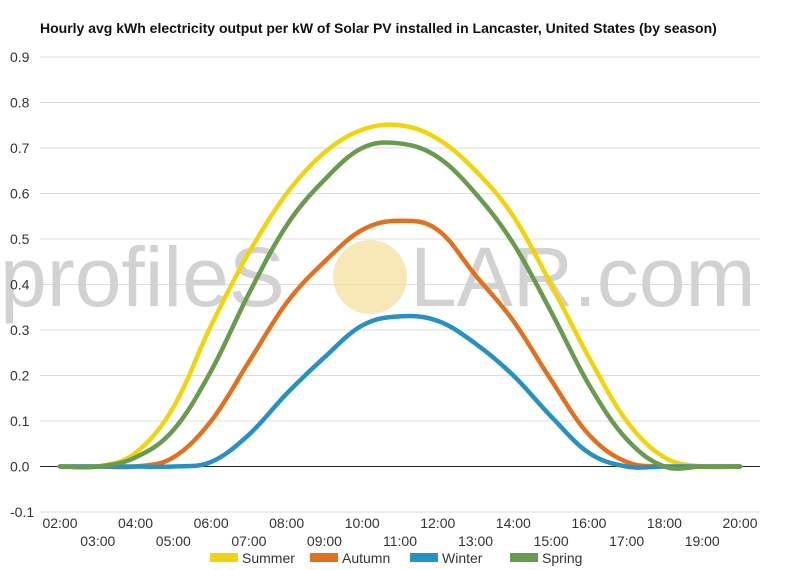 The height and width of the screenshot is (570, 800). What do you see at coordinates (286, 523) in the screenshot?
I see `x-tick-label: 08:00` at bounding box center [286, 523].